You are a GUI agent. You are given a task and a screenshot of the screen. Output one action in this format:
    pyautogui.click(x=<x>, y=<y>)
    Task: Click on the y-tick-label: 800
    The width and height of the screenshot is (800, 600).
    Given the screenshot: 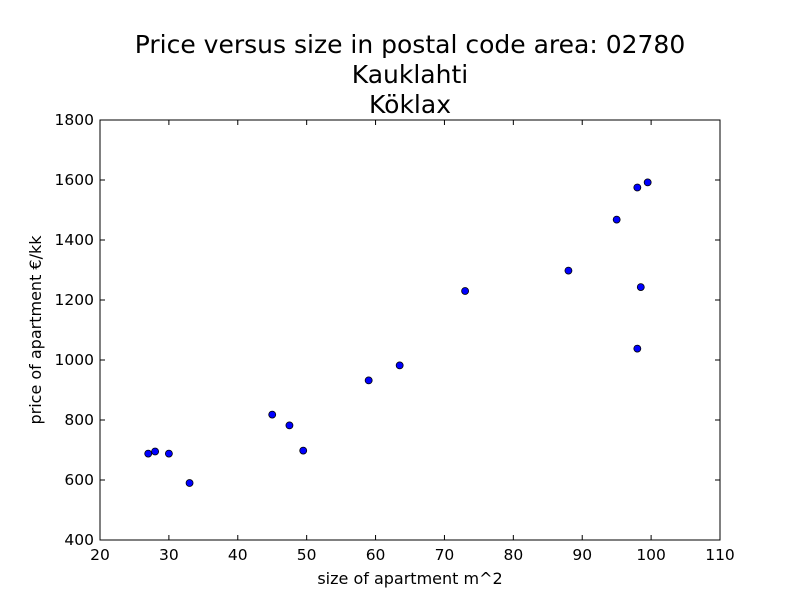 What is the action you would take?
    pyautogui.click(x=79, y=420)
    